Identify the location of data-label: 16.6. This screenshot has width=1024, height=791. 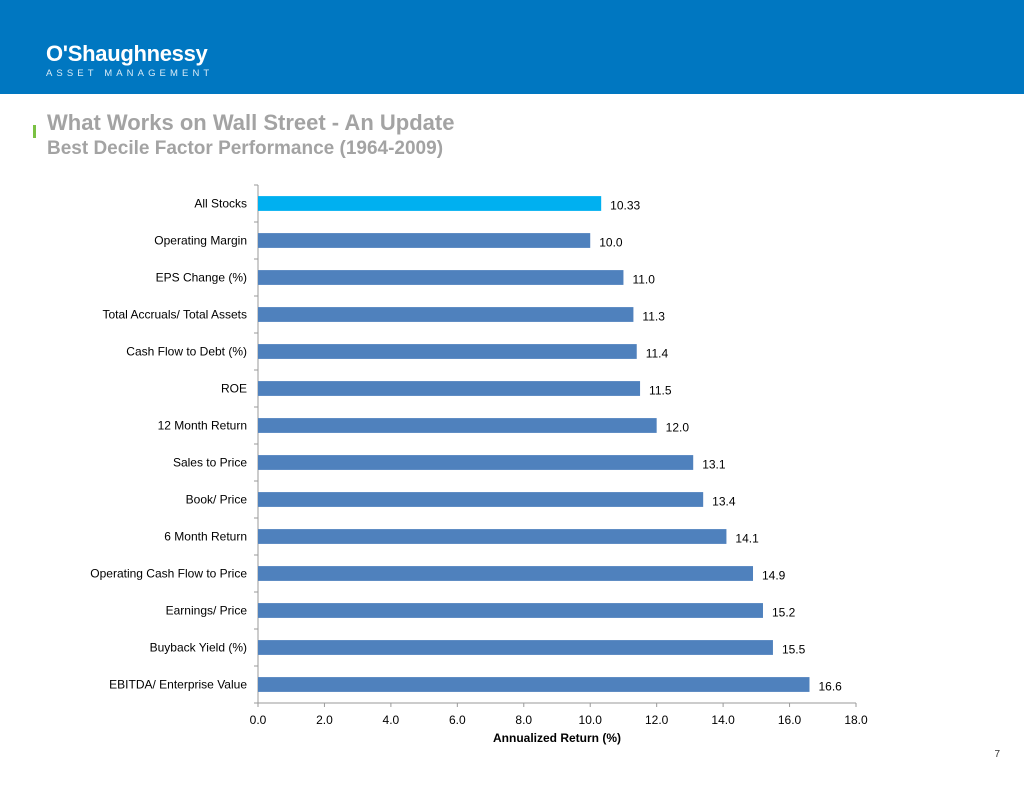
(830, 687).